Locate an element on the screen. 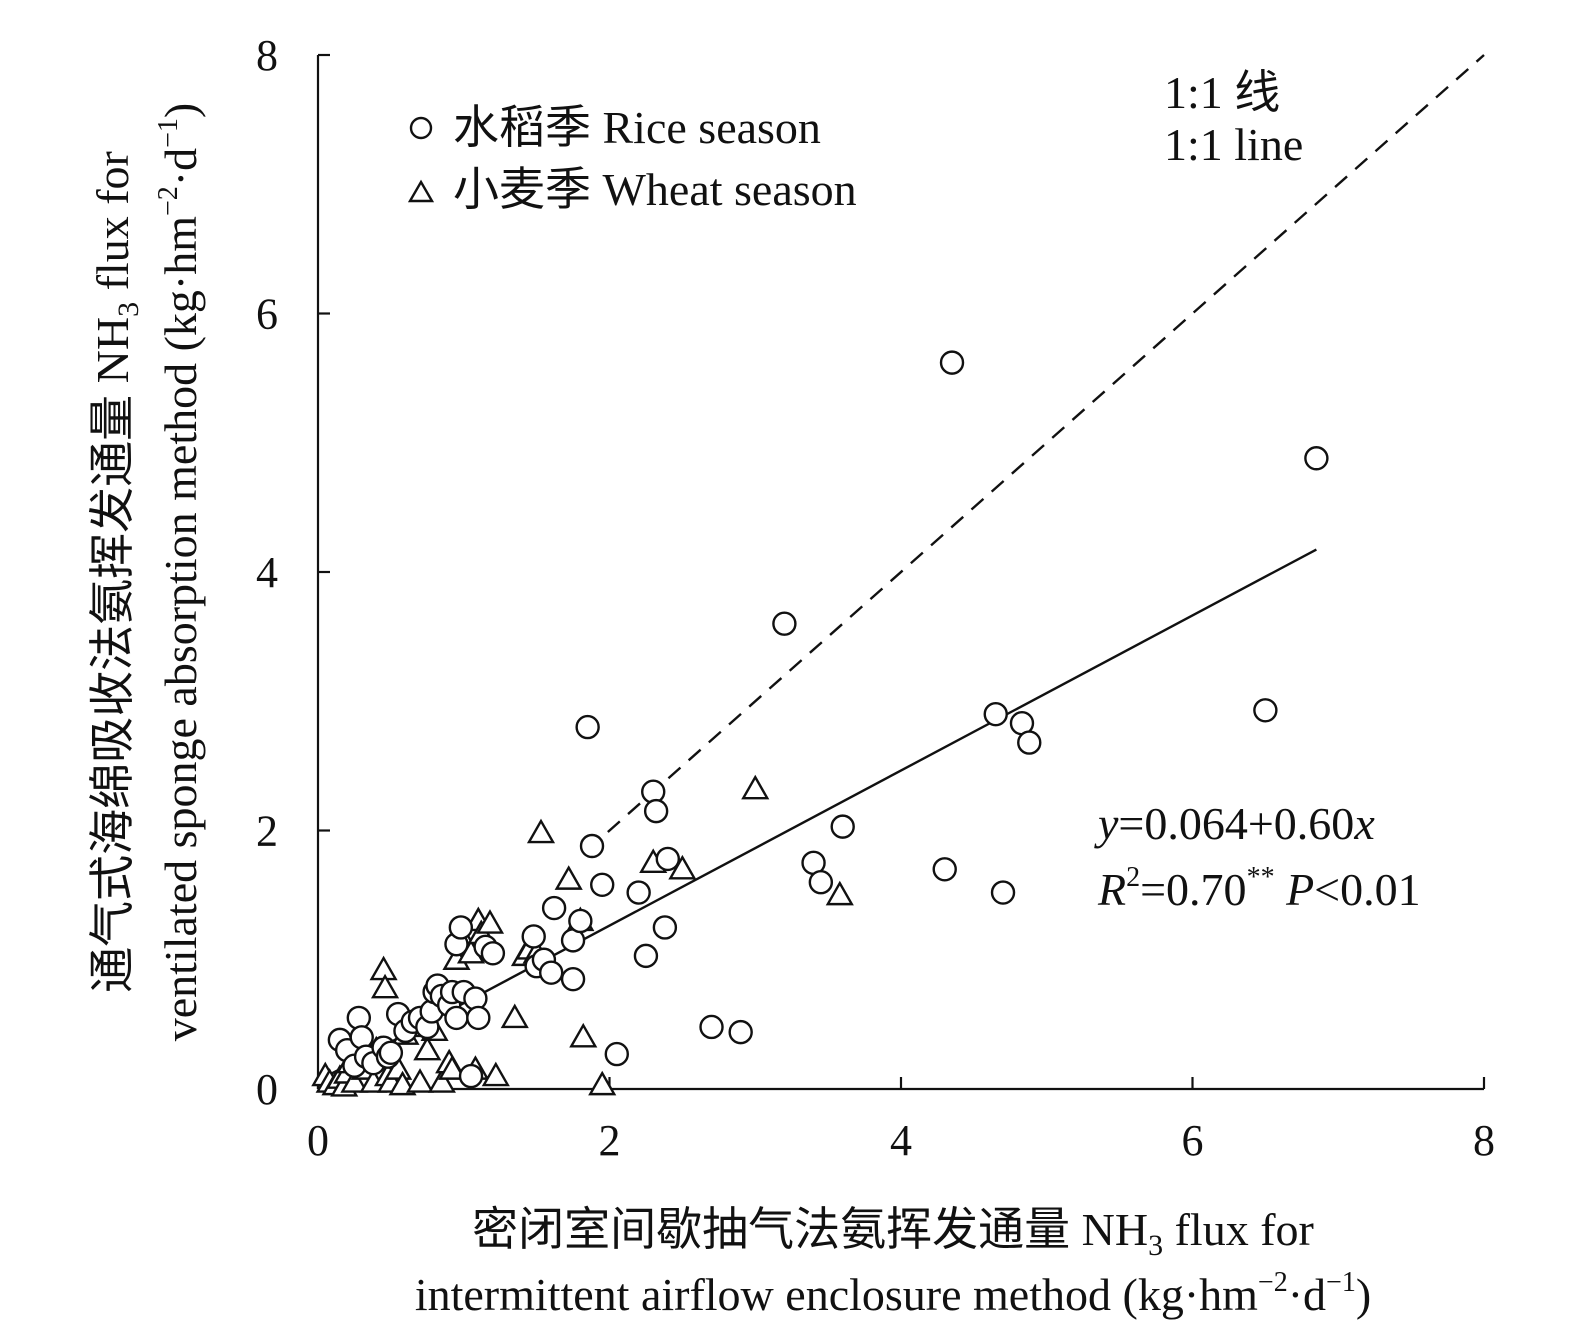 This screenshot has height=1339, width=1575. reference-line-label: 1:1 线 1:1 line is located at coordinates (1233, 118).